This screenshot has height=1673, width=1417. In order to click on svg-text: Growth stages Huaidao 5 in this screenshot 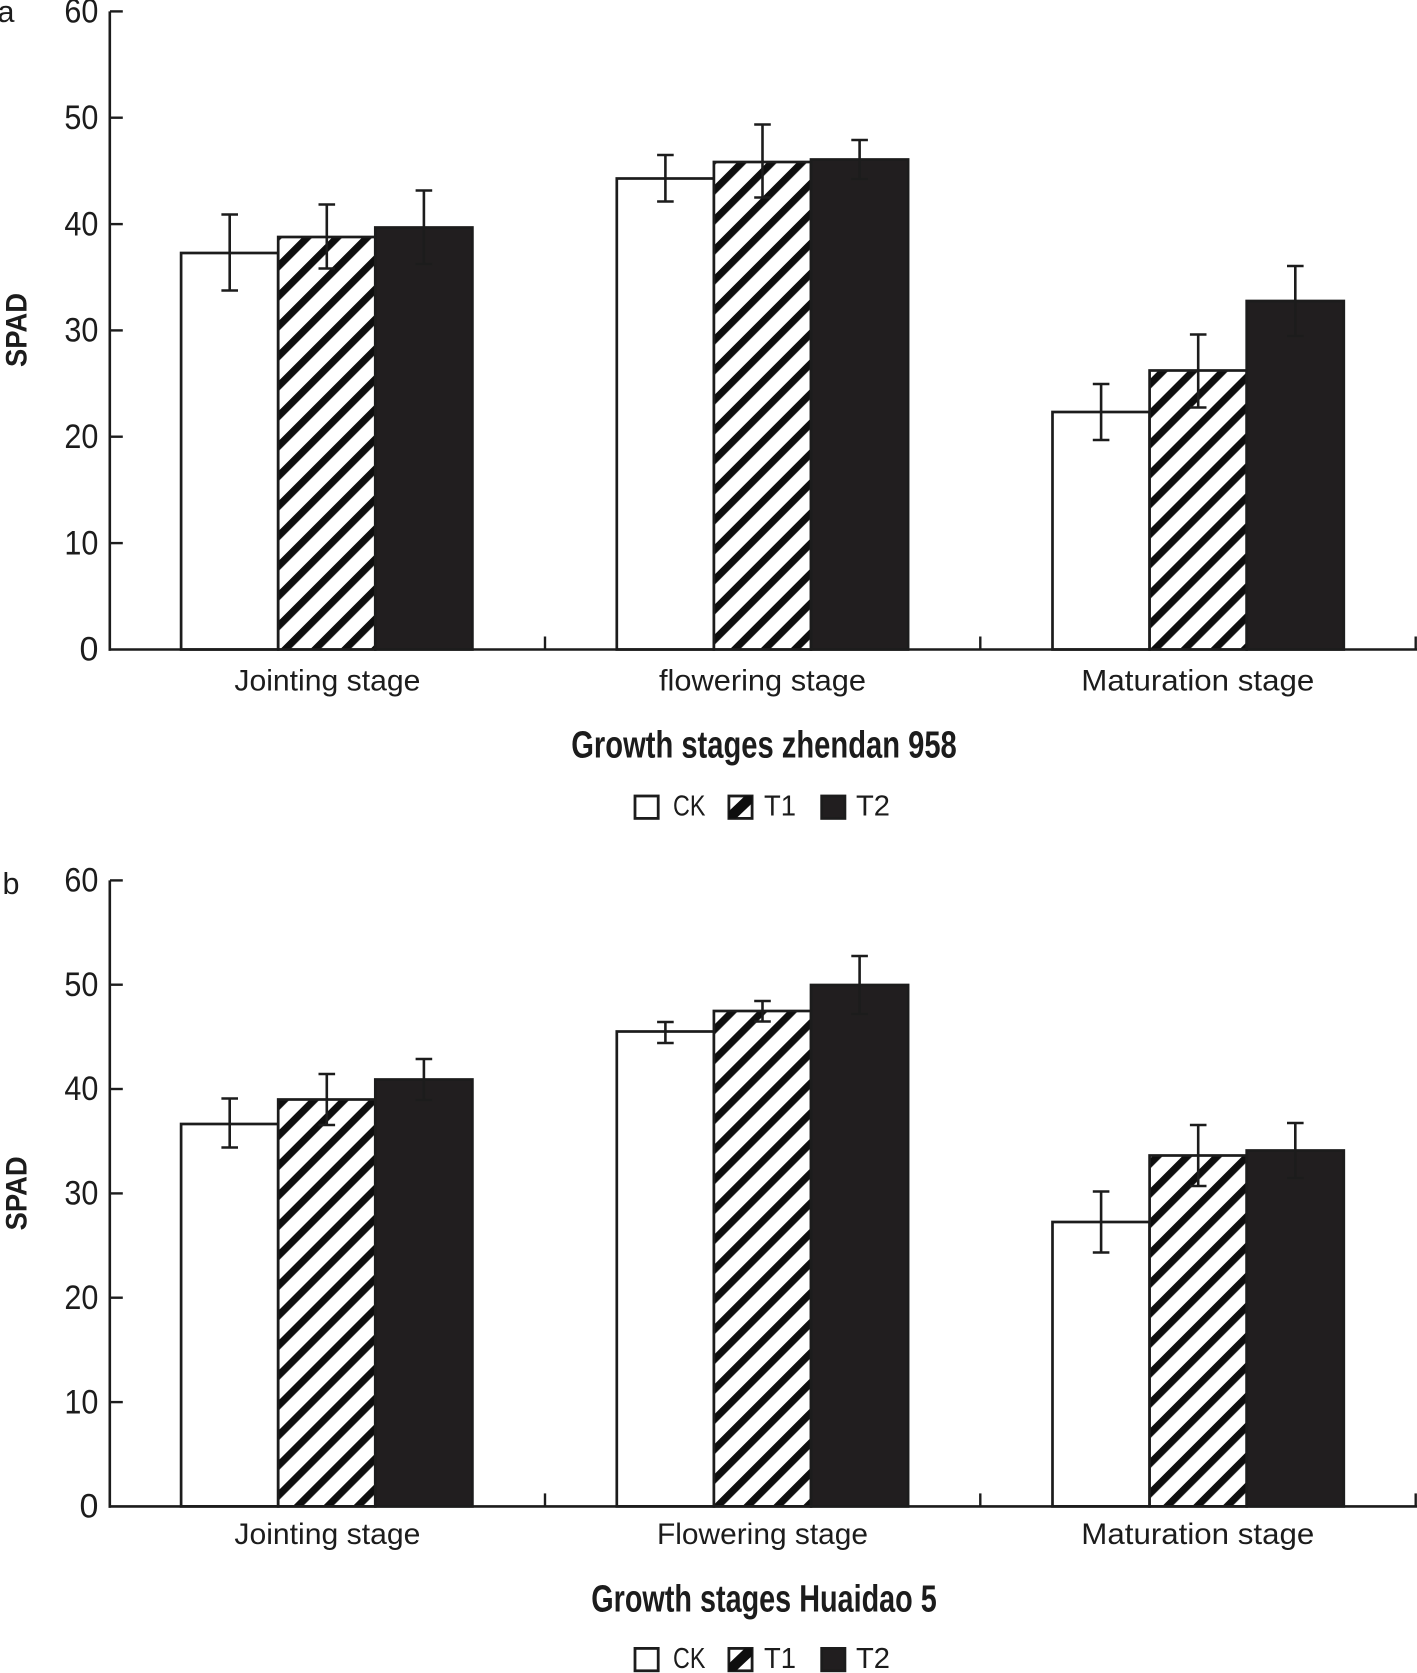, I will do `click(764, 1600)`.